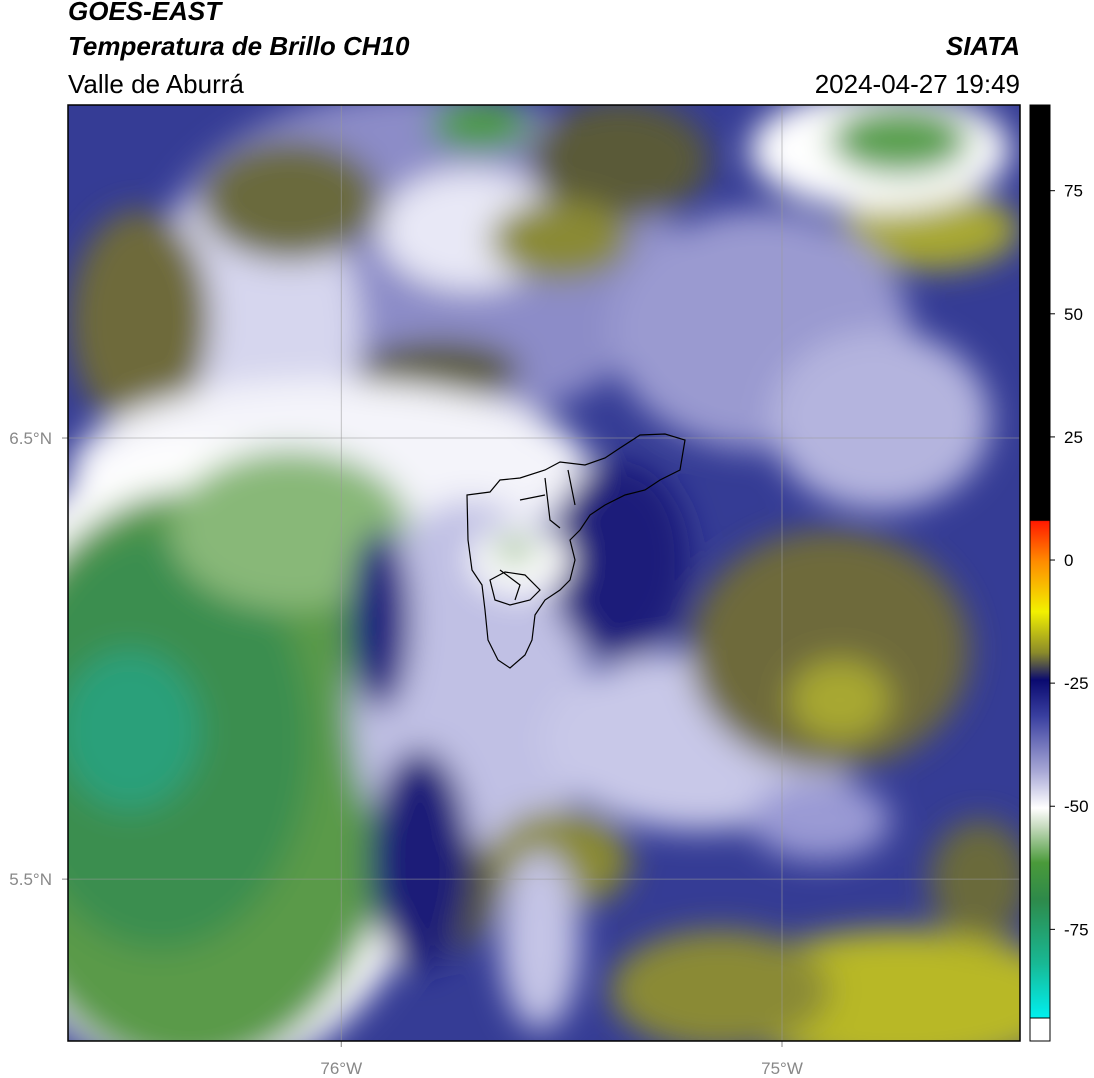 The image size is (1094, 1078). Describe the element at coordinates (782, 1068) in the screenshot. I see `x-tick-label: 75°W` at that location.